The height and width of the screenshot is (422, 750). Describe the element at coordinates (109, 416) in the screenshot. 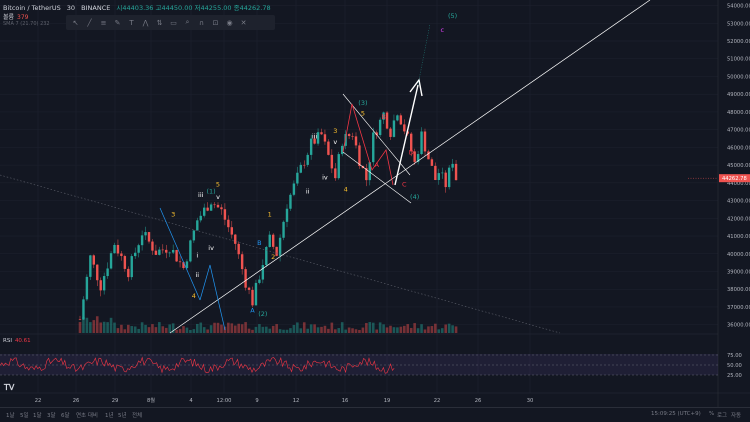

I see `timeframe-button: 1년` at that location.